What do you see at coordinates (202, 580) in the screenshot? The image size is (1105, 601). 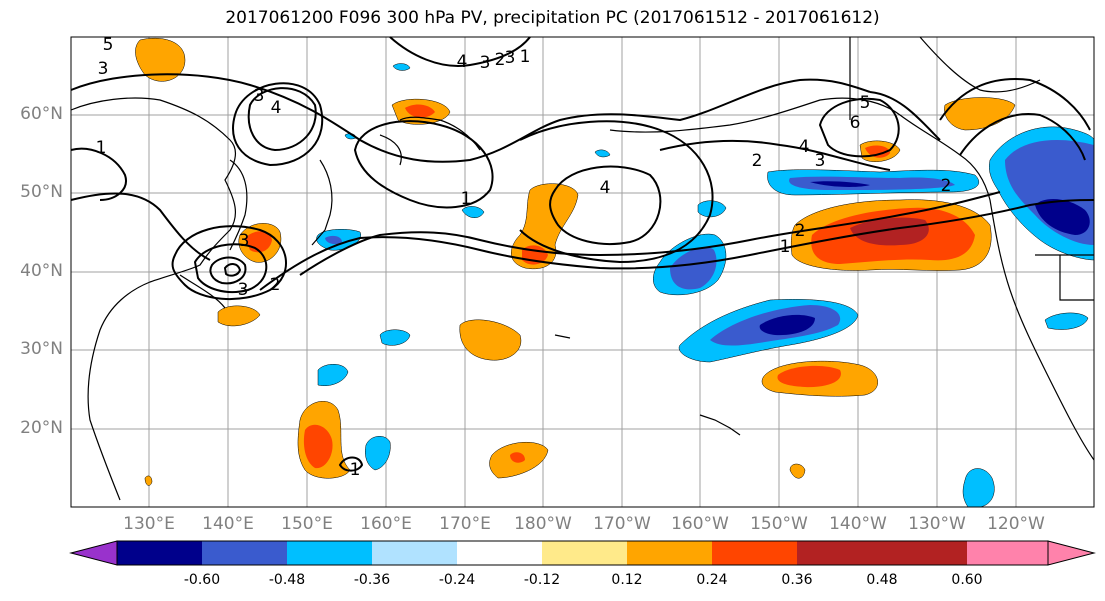 I see `colorbar-tick-label: -0.60` at bounding box center [202, 580].